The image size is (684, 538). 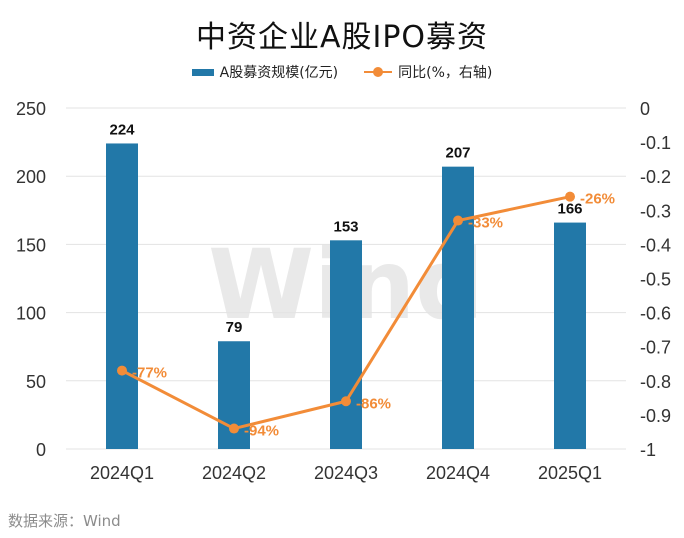 I want to click on yoy-value-label: -33%, so click(x=485, y=223).